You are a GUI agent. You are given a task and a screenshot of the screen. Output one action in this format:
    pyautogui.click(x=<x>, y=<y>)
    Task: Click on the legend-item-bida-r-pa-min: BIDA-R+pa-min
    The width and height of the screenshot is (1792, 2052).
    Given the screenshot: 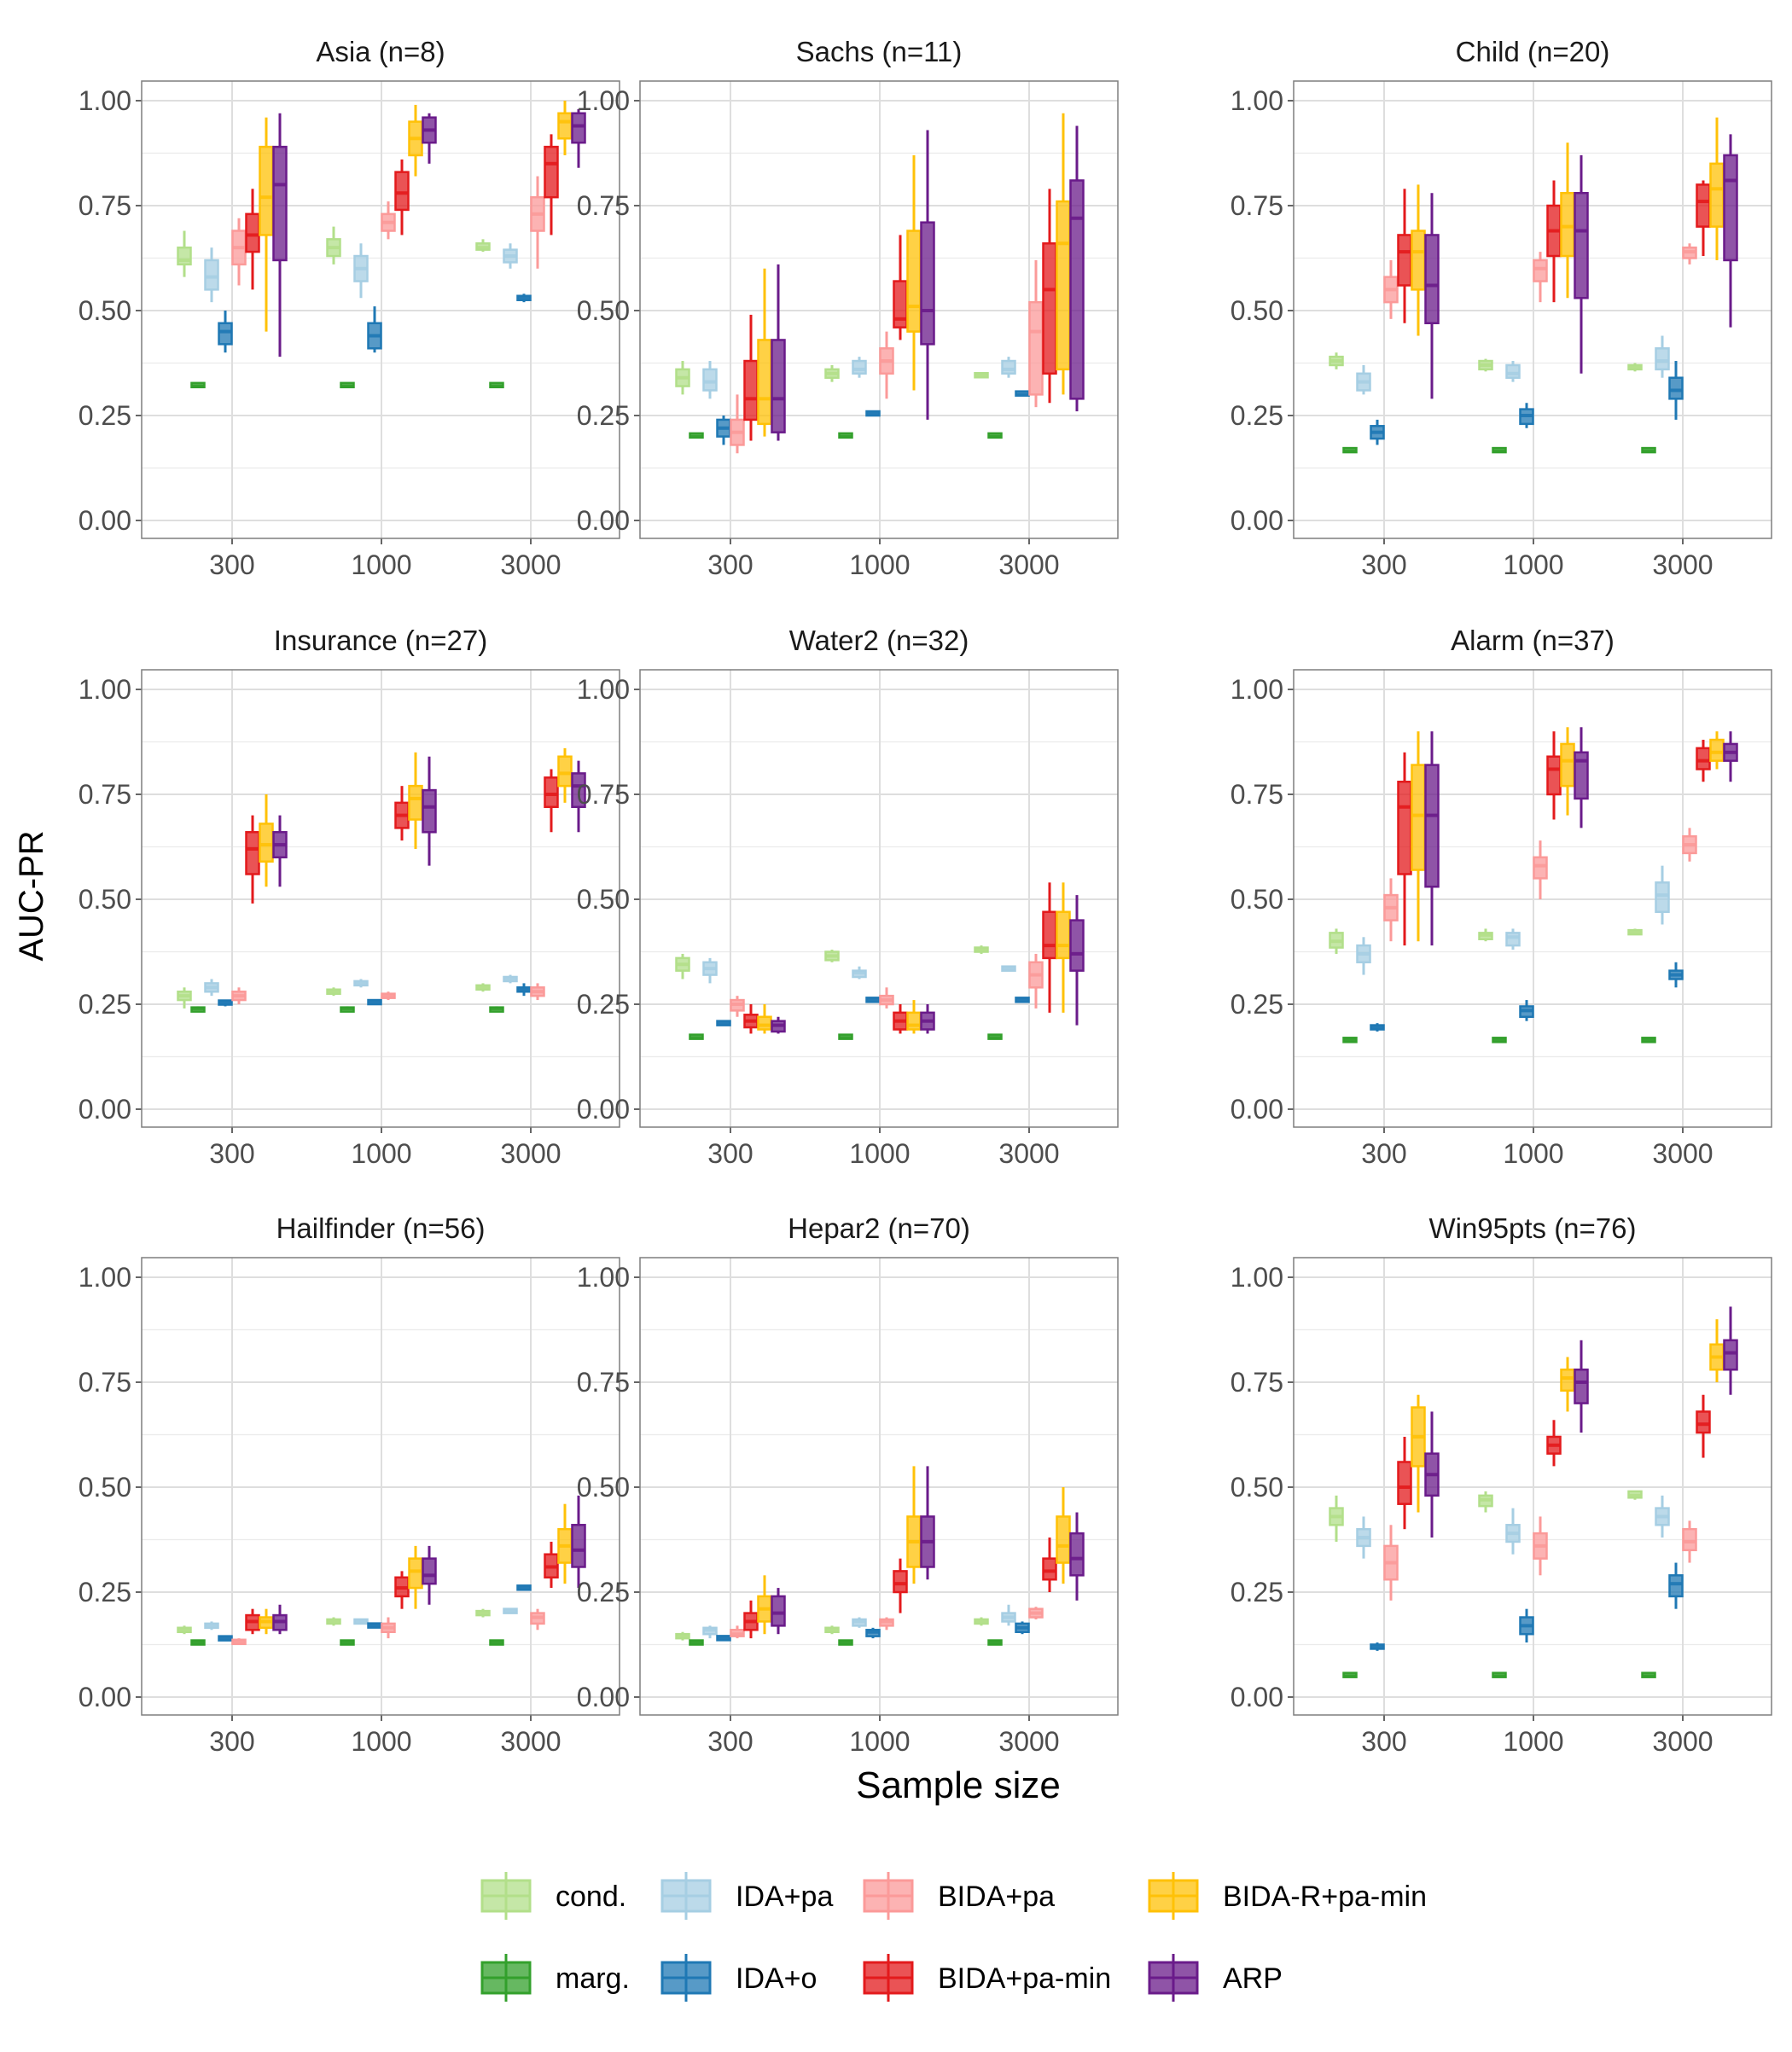 What is the action you would take?
    pyautogui.click(x=1287, y=1896)
    